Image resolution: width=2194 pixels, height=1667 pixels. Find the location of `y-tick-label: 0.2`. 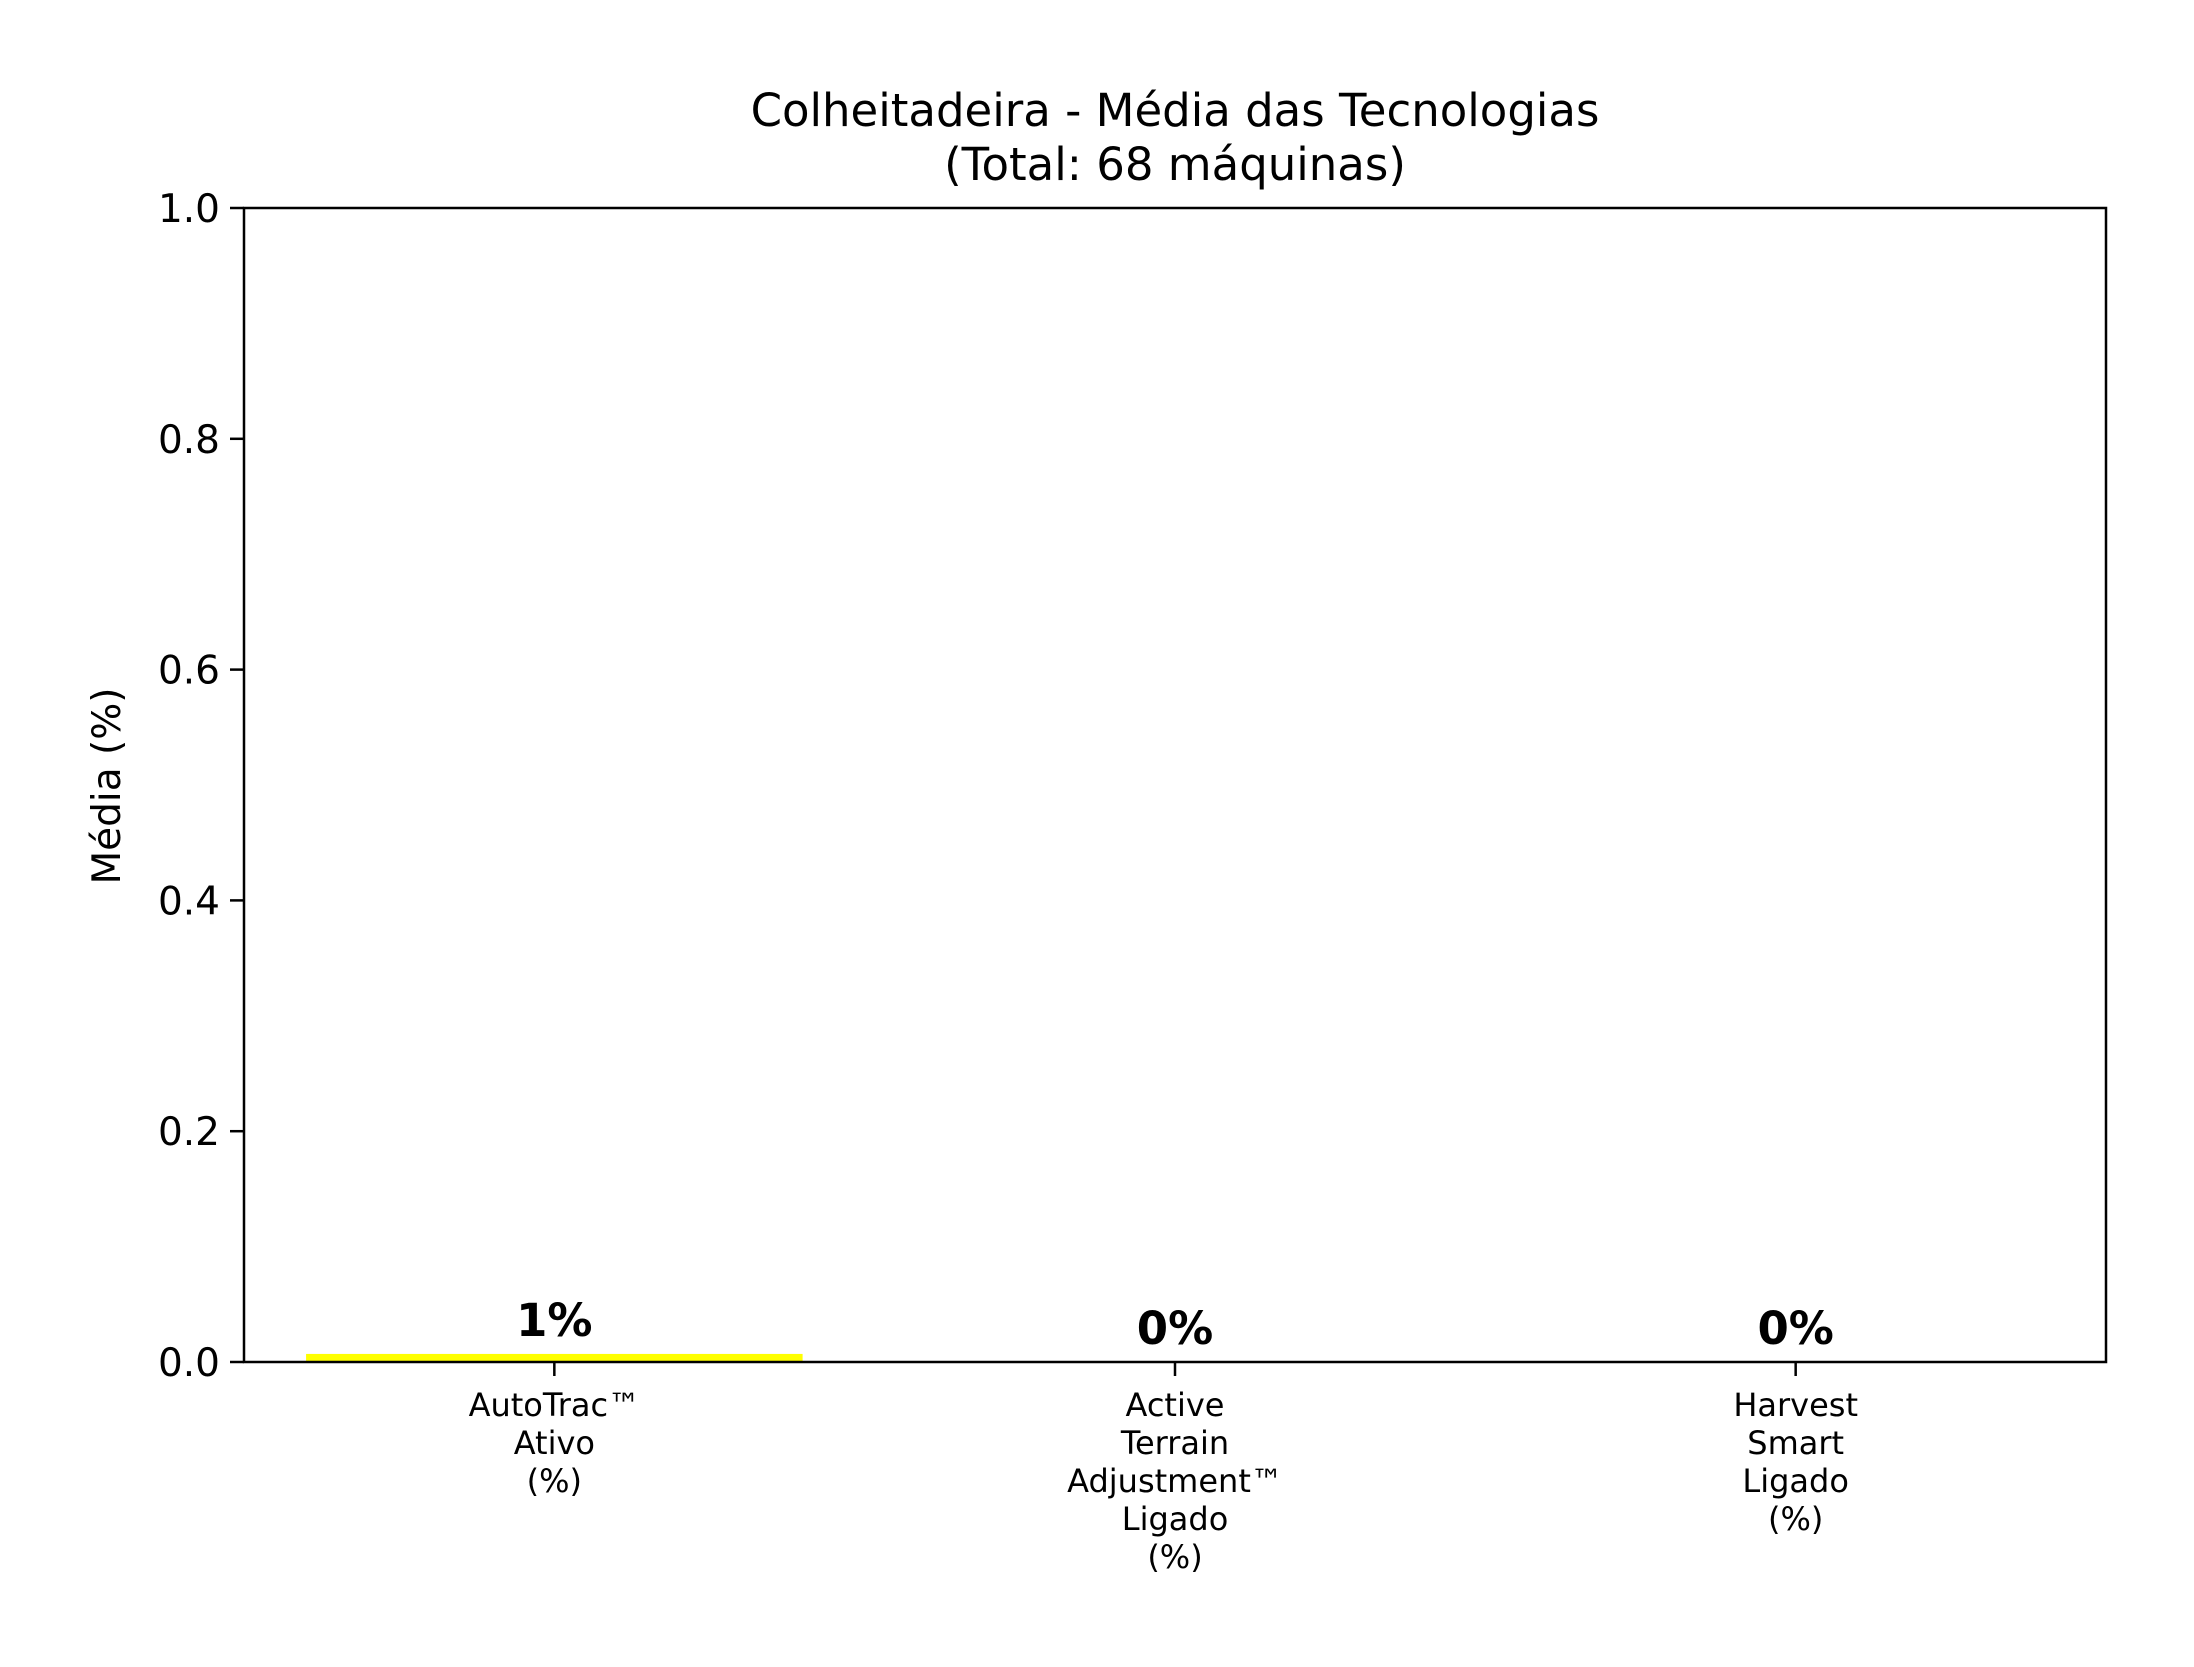

y-tick-label: 0.2 is located at coordinates (189, 1132).